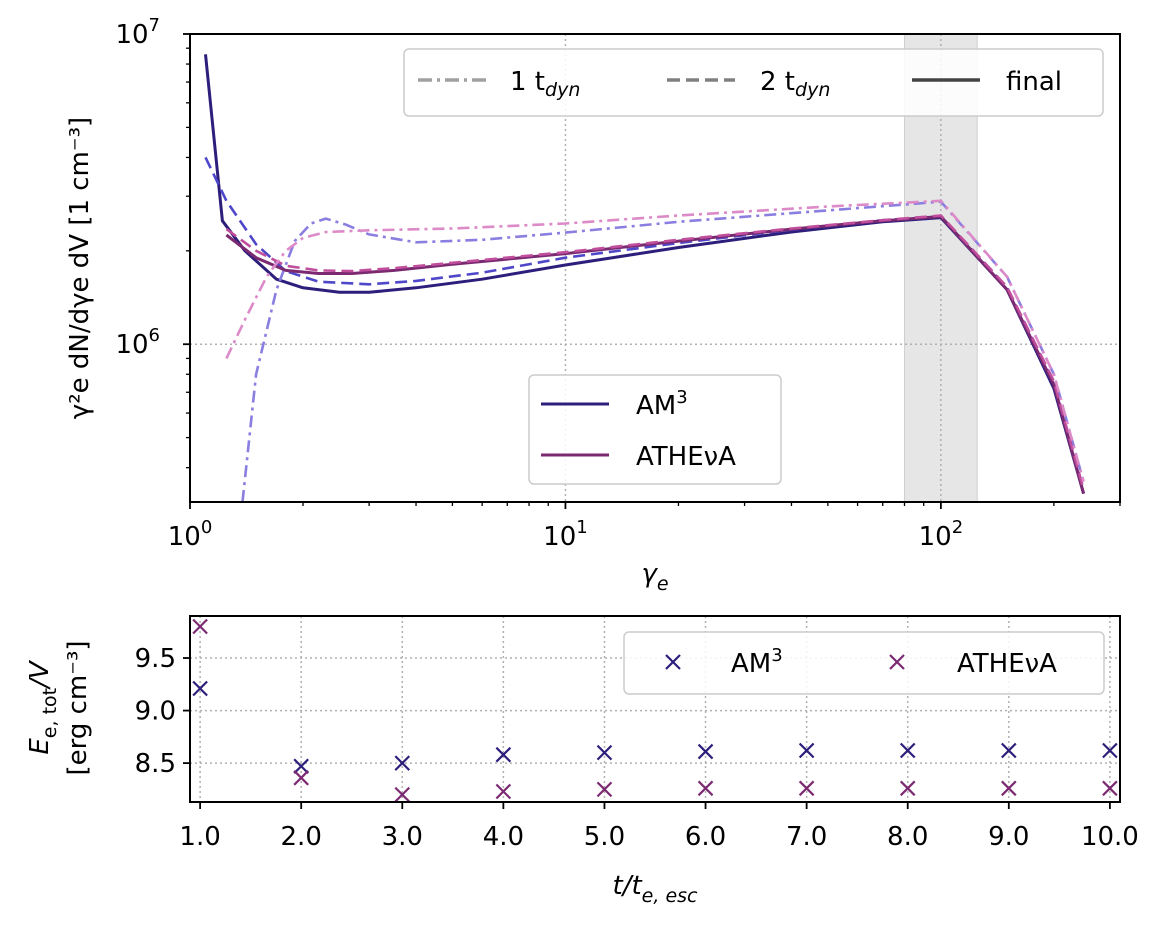  I want to click on bottom-y-label-line1: Ee, tot/V, so click(43, 706).